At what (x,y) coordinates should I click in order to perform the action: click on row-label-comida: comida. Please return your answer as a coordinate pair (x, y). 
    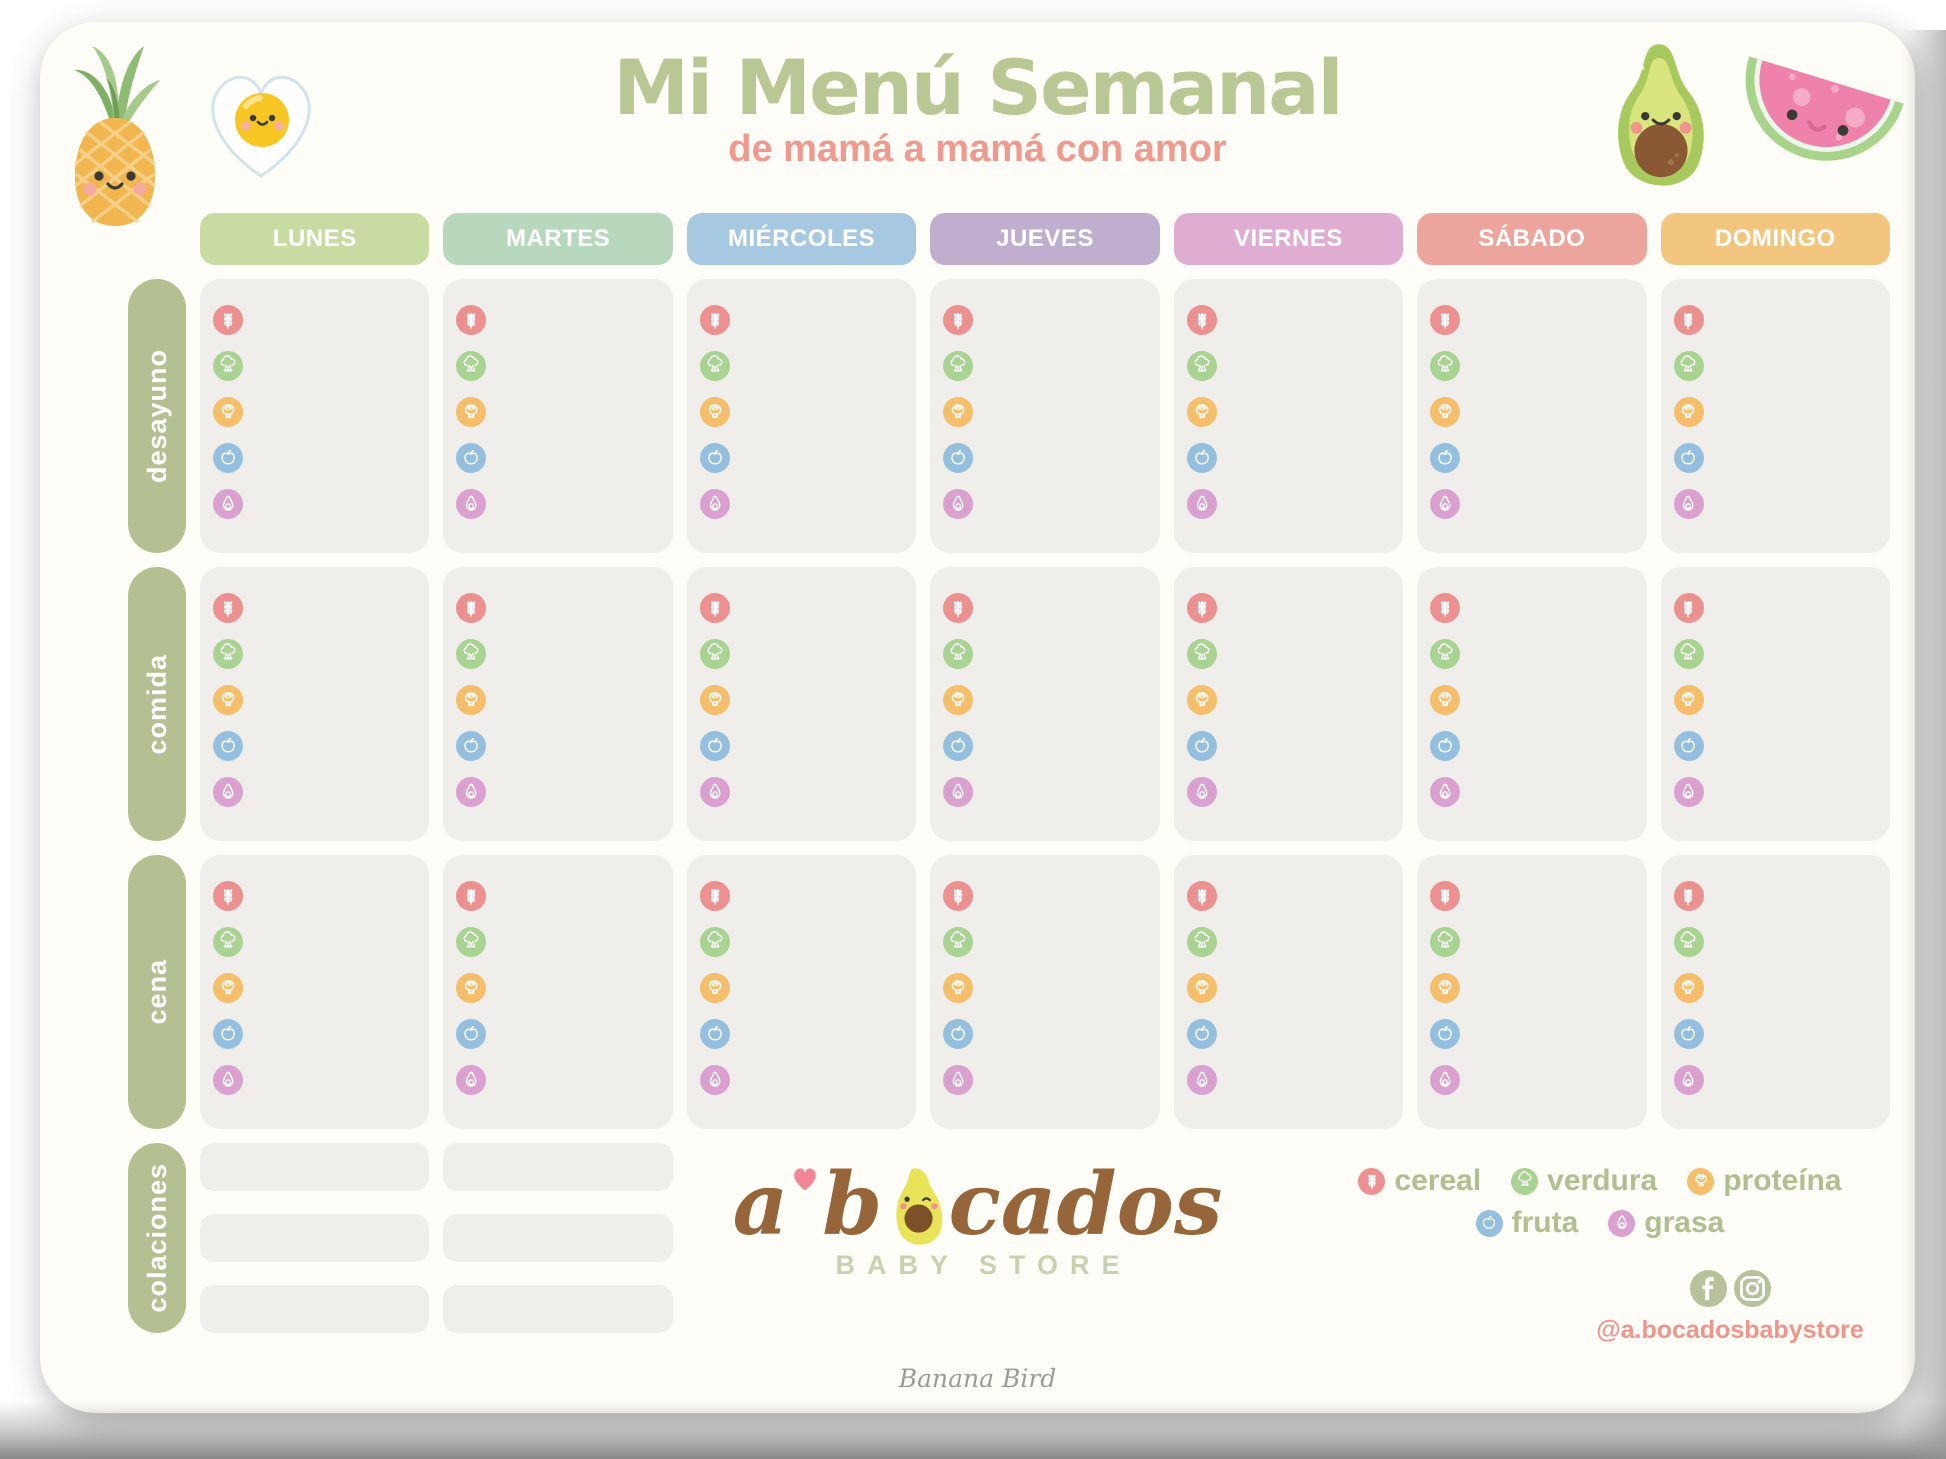
    Looking at the image, I should click on (157, 704).